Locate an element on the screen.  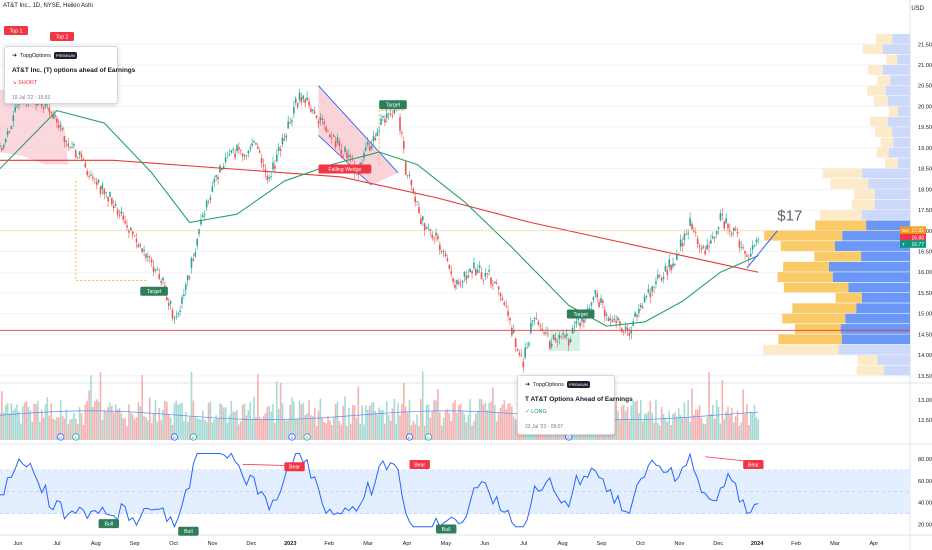
idea-brand: TopgOptions is located at coordinates (35, 55).